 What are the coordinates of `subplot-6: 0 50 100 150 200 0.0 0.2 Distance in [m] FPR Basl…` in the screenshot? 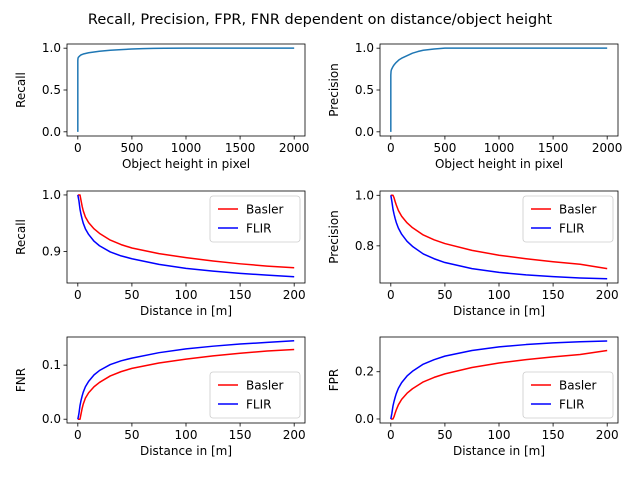 It's located at (473, 397).